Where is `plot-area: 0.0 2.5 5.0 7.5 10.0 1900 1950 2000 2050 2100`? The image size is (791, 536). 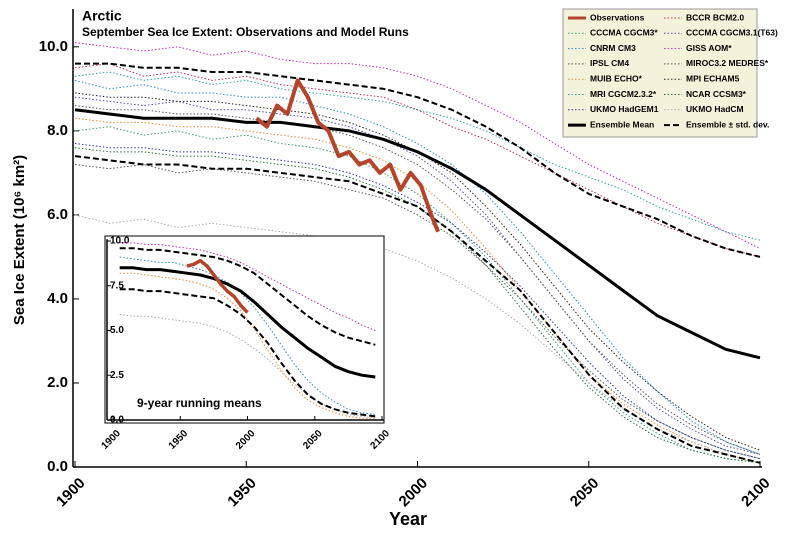 plot-area: 0.0 2.5 5.0 7.5 10.0 1900 1950 2000 2050 2100 is located at coordinates (245, 344).